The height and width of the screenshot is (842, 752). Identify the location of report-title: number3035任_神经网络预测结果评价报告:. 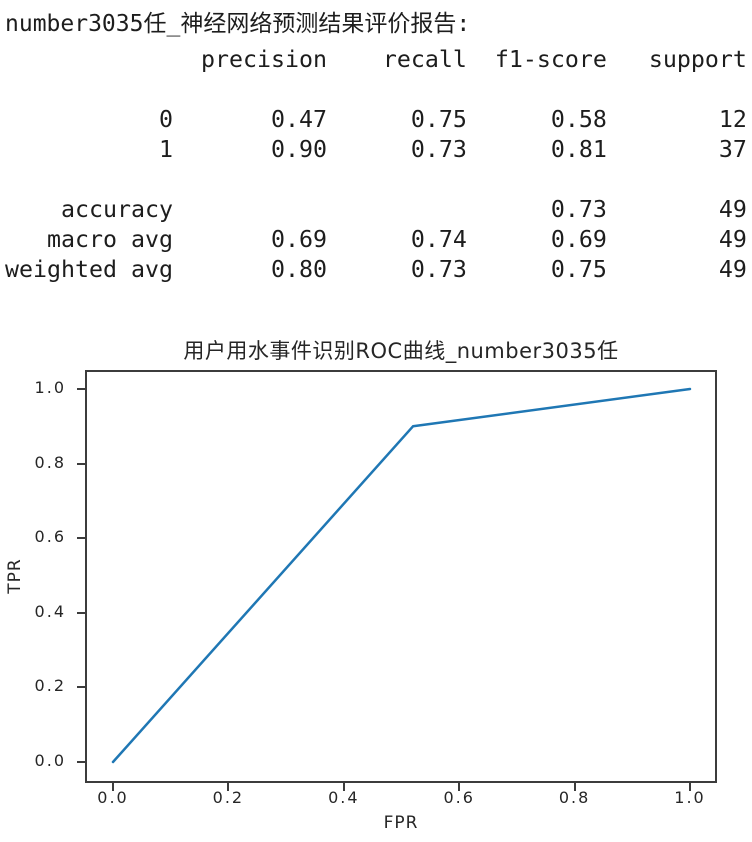
(238, 24).